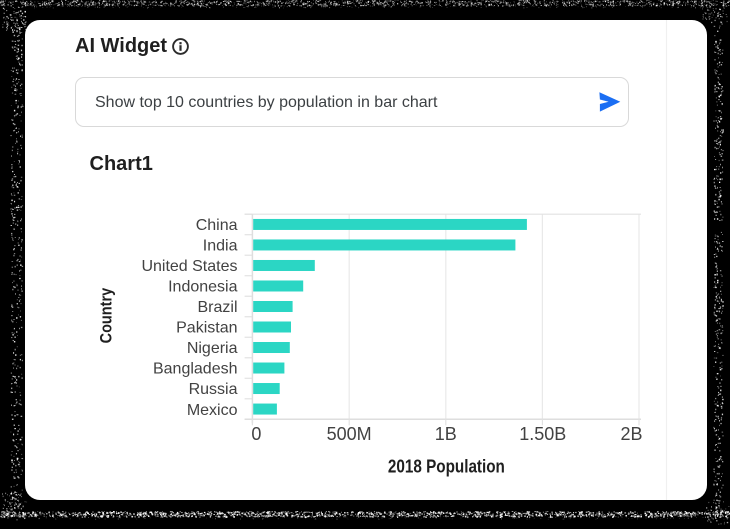  I want to click on svg-text: Brazil, so click(217, 307).